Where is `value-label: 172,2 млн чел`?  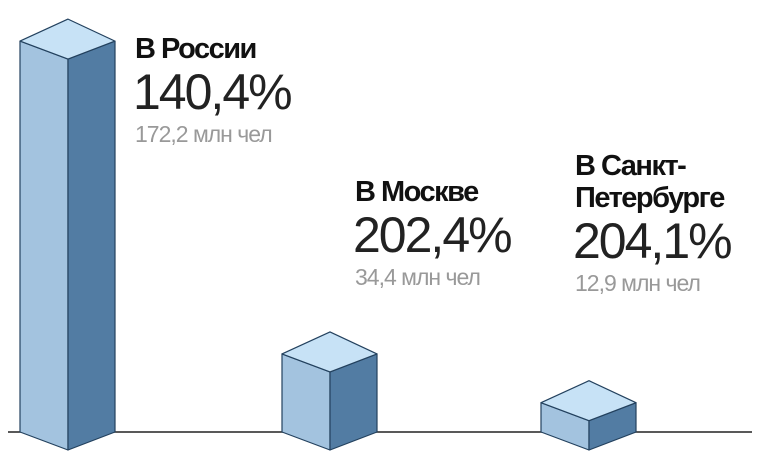
value-label: 172,2 млн чел is located at coordinates (204, 134).